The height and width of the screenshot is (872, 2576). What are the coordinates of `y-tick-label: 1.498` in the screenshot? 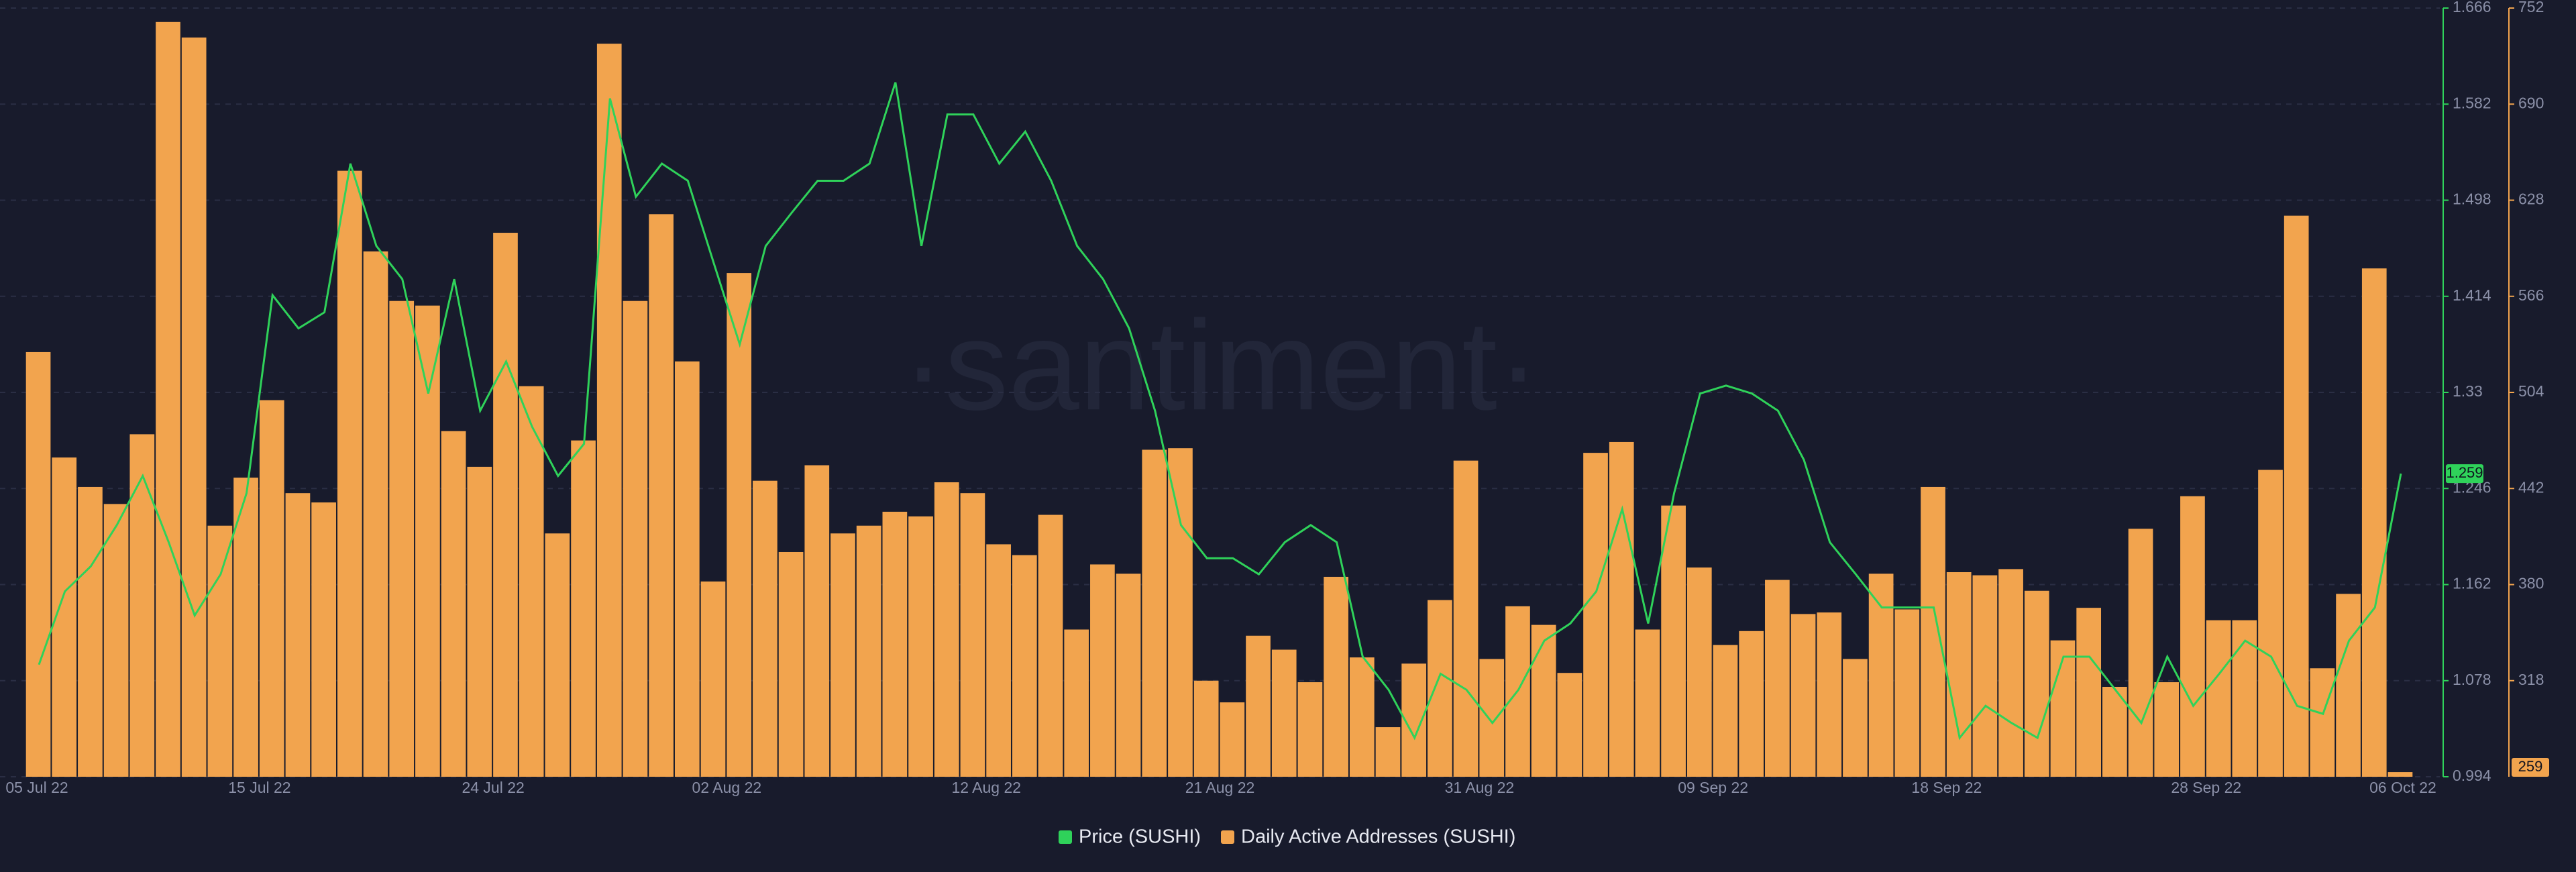 It's located at (2472, 199).